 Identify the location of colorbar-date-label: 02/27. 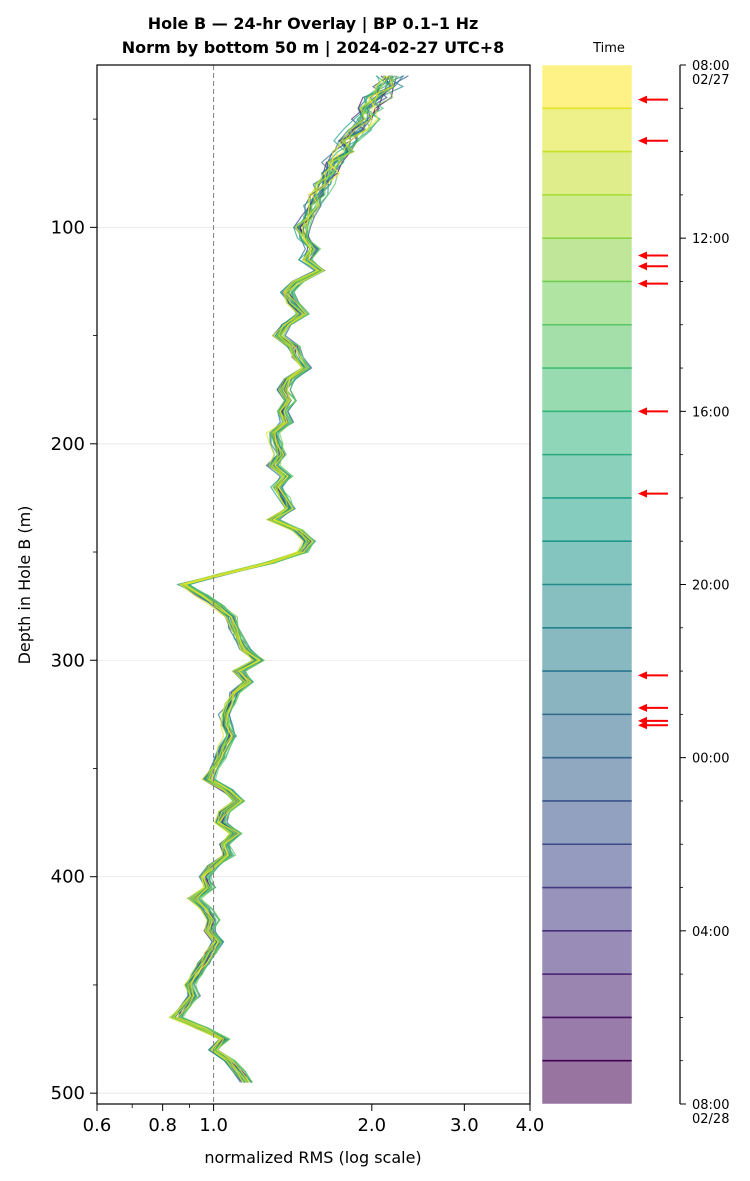
(710, 80).